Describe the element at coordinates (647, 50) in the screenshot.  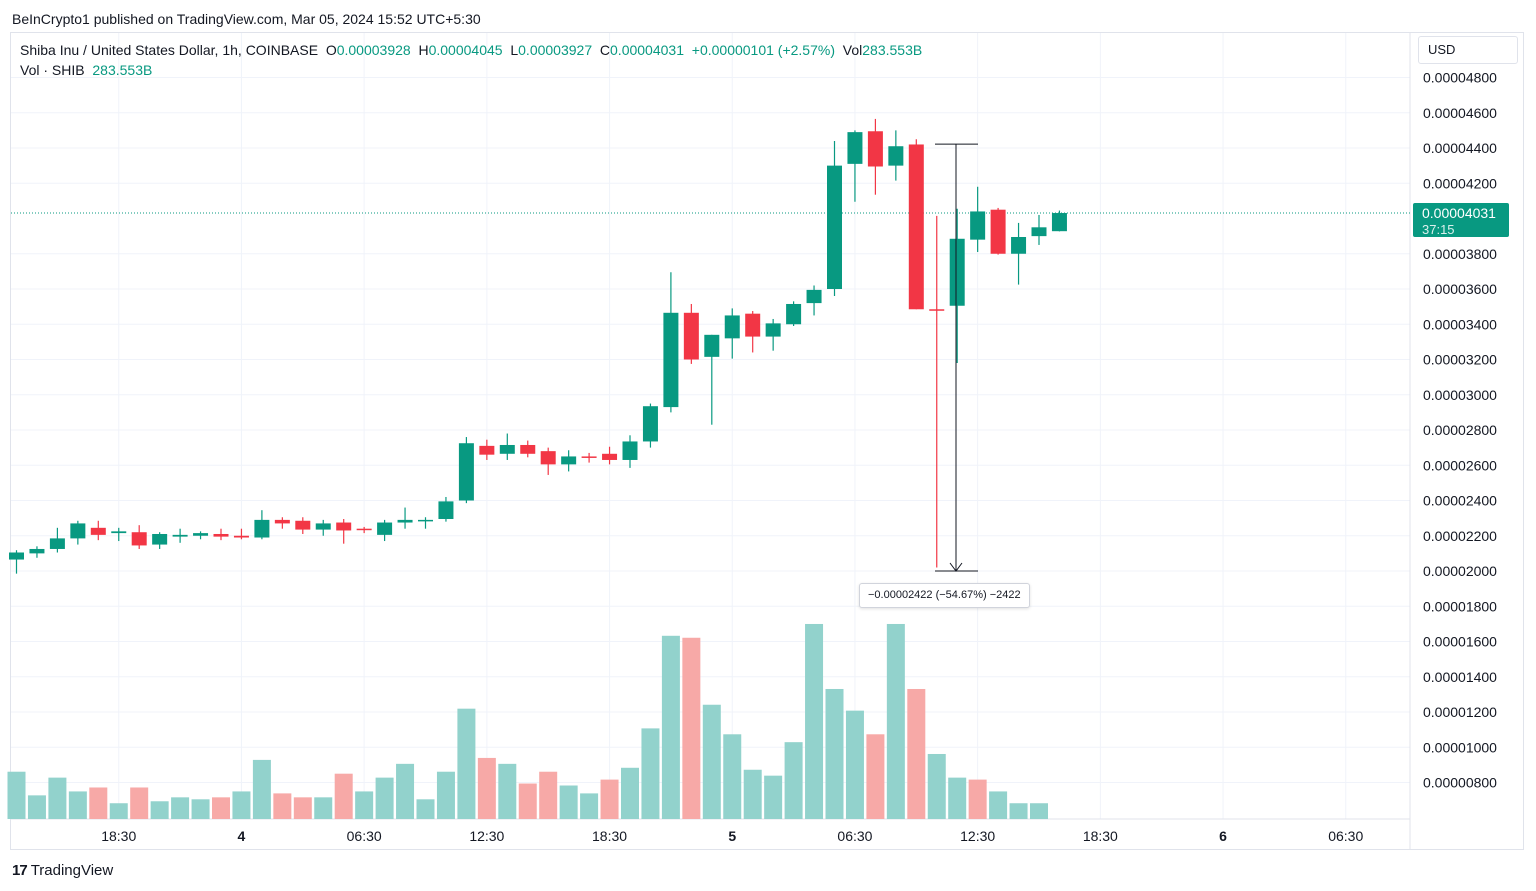
I see `close-value: 0.00004031` at that location.